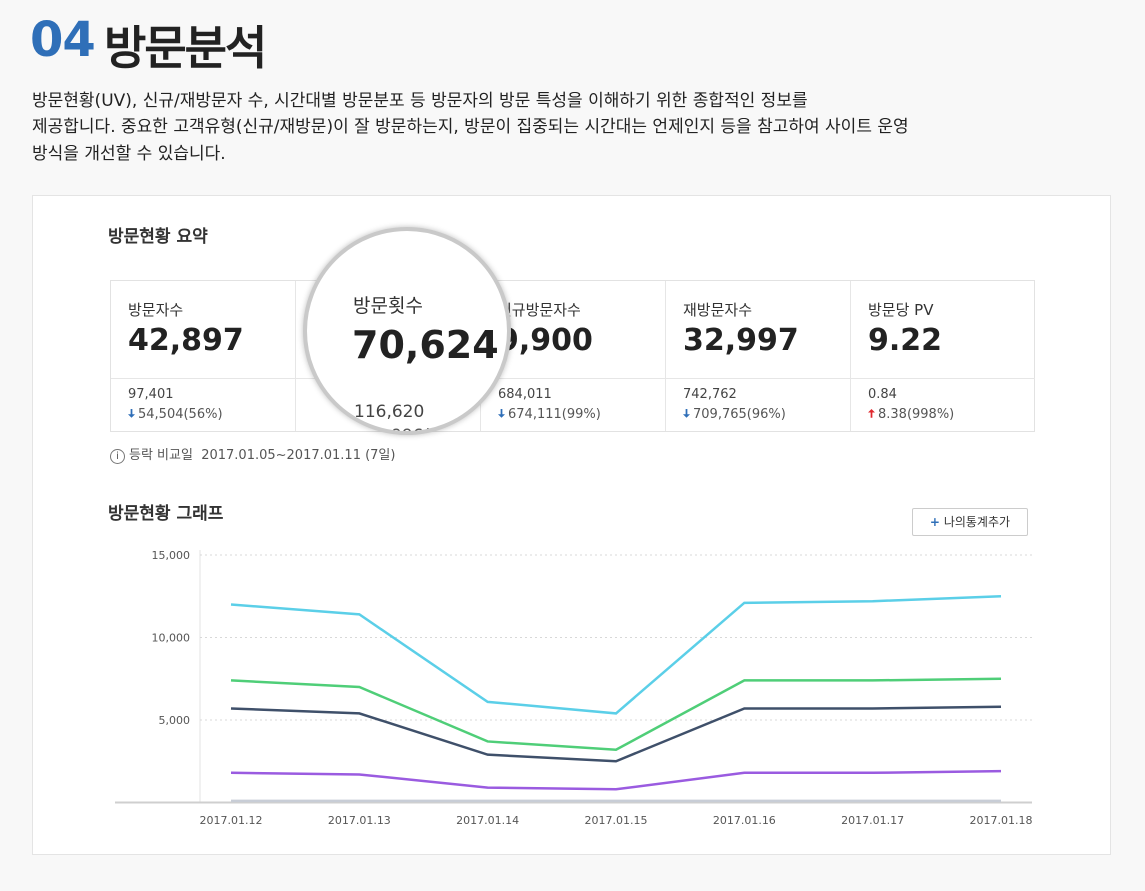 This screenshot has width=1145, height=891. What do you see at coordinates (63, 40) in the screenshot?
I see `section-number: 04` at bounding box center [63, 40].